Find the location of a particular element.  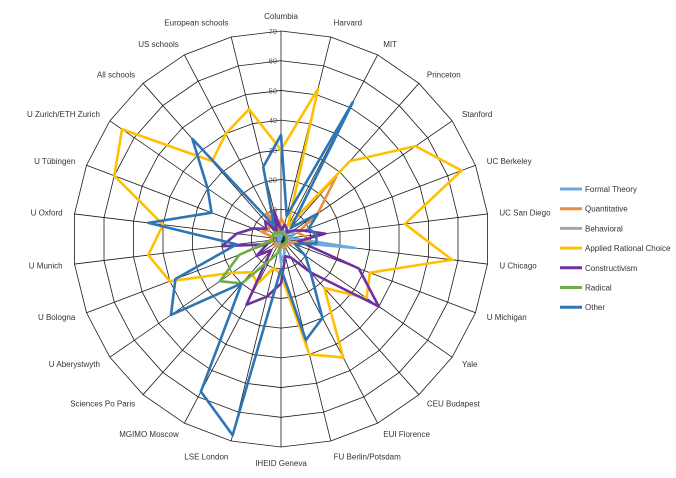

category-label: UC Berkeley is located at coordinates (509, 161).